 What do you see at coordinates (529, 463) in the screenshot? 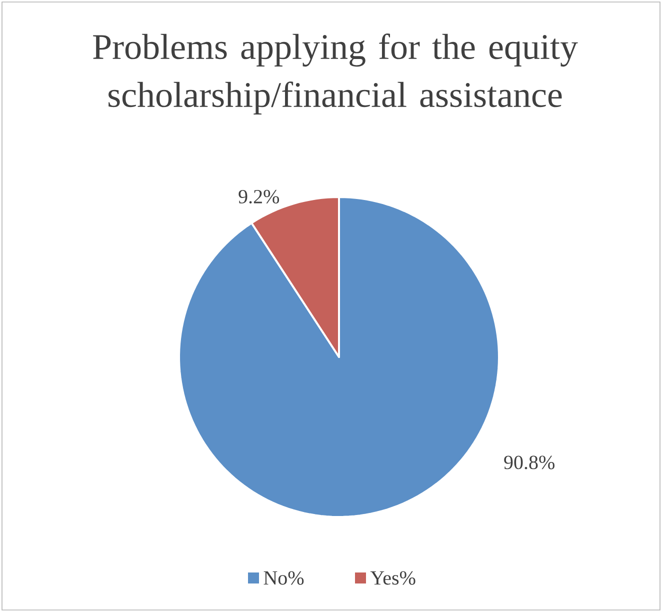
I see `data-label: 90.8%` at bounding box center [529, 463].